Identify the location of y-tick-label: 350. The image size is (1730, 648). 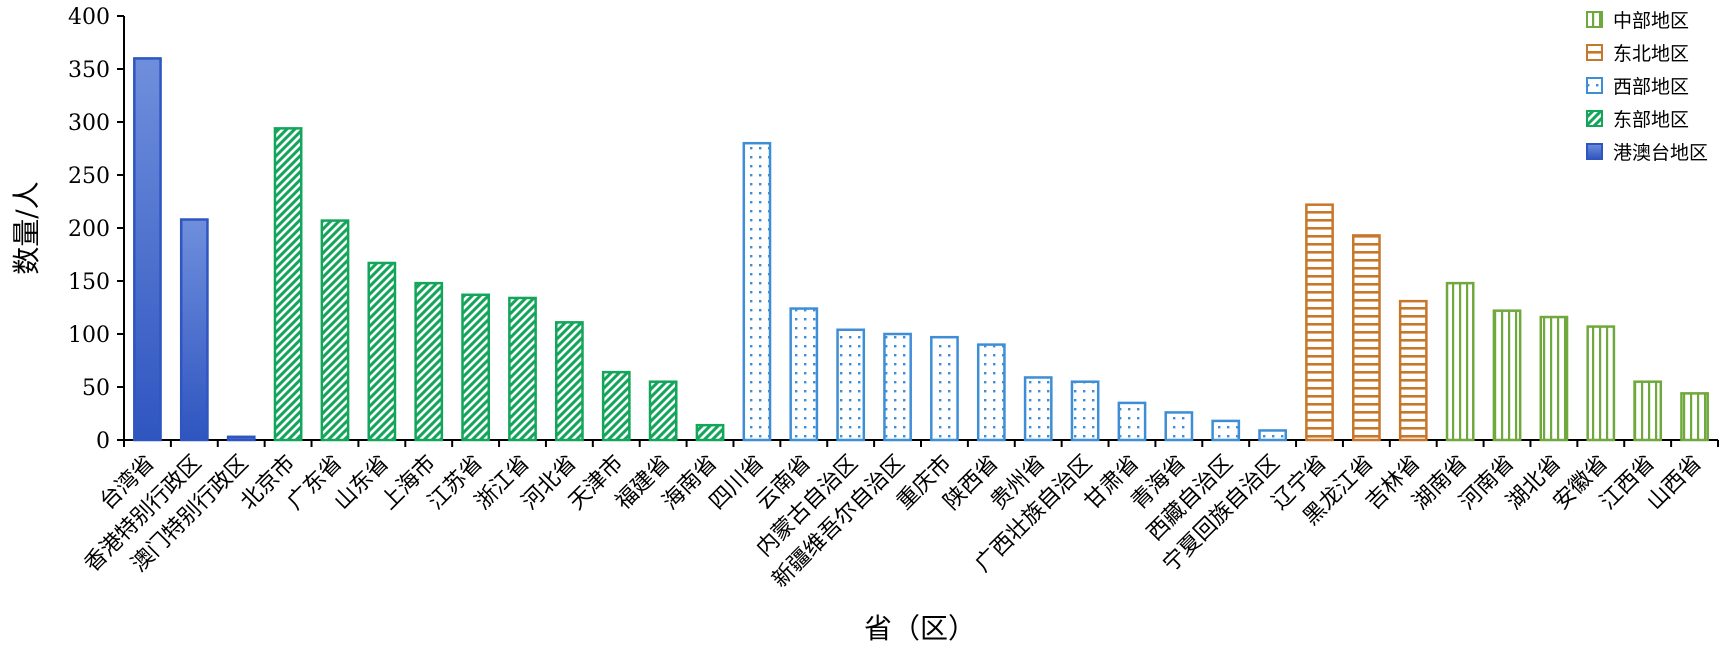
(89, 70).